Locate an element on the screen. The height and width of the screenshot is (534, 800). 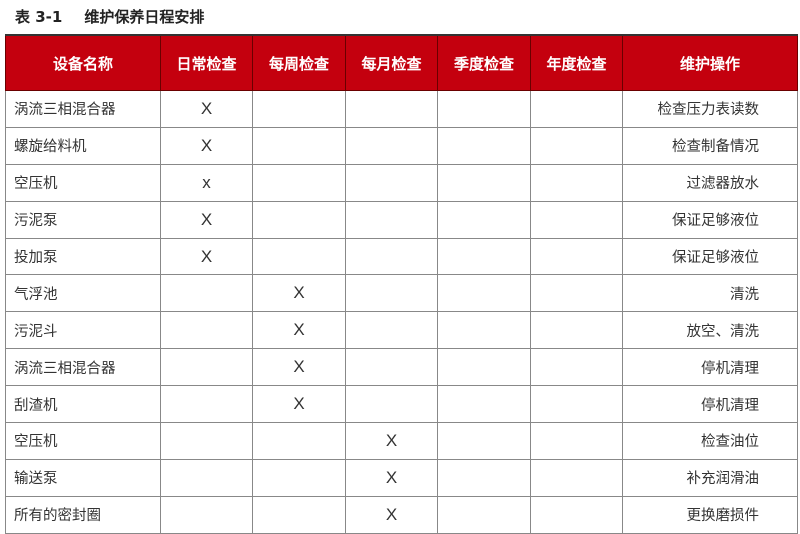
equipment-name-cell: 投加泵 is located at coordinates (83, 256).